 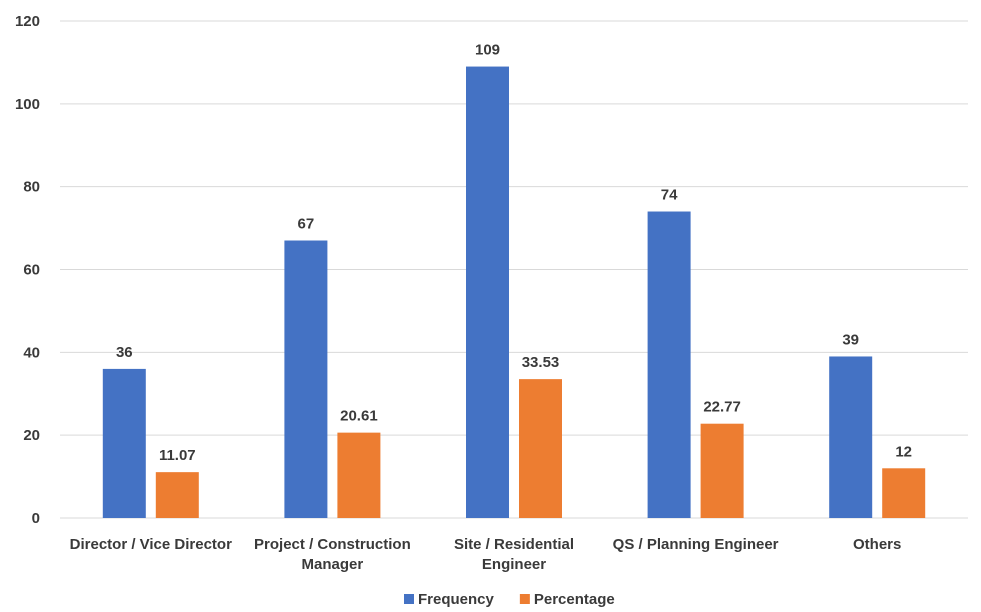 What do you see at coordinates (31, 352) in the screenshot?
I see `y-tick-label: 40` at bounding box center [31, 352].